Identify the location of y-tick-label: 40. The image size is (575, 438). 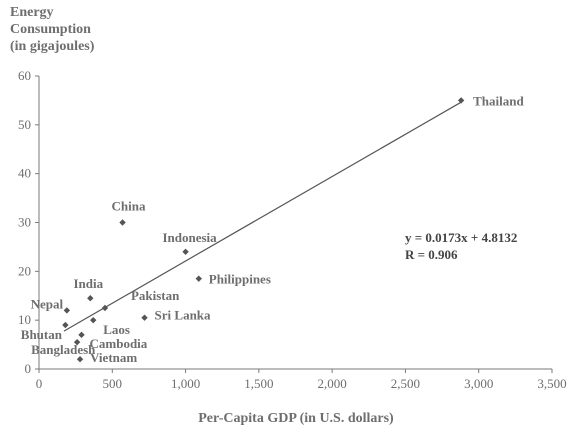
(24, 173).